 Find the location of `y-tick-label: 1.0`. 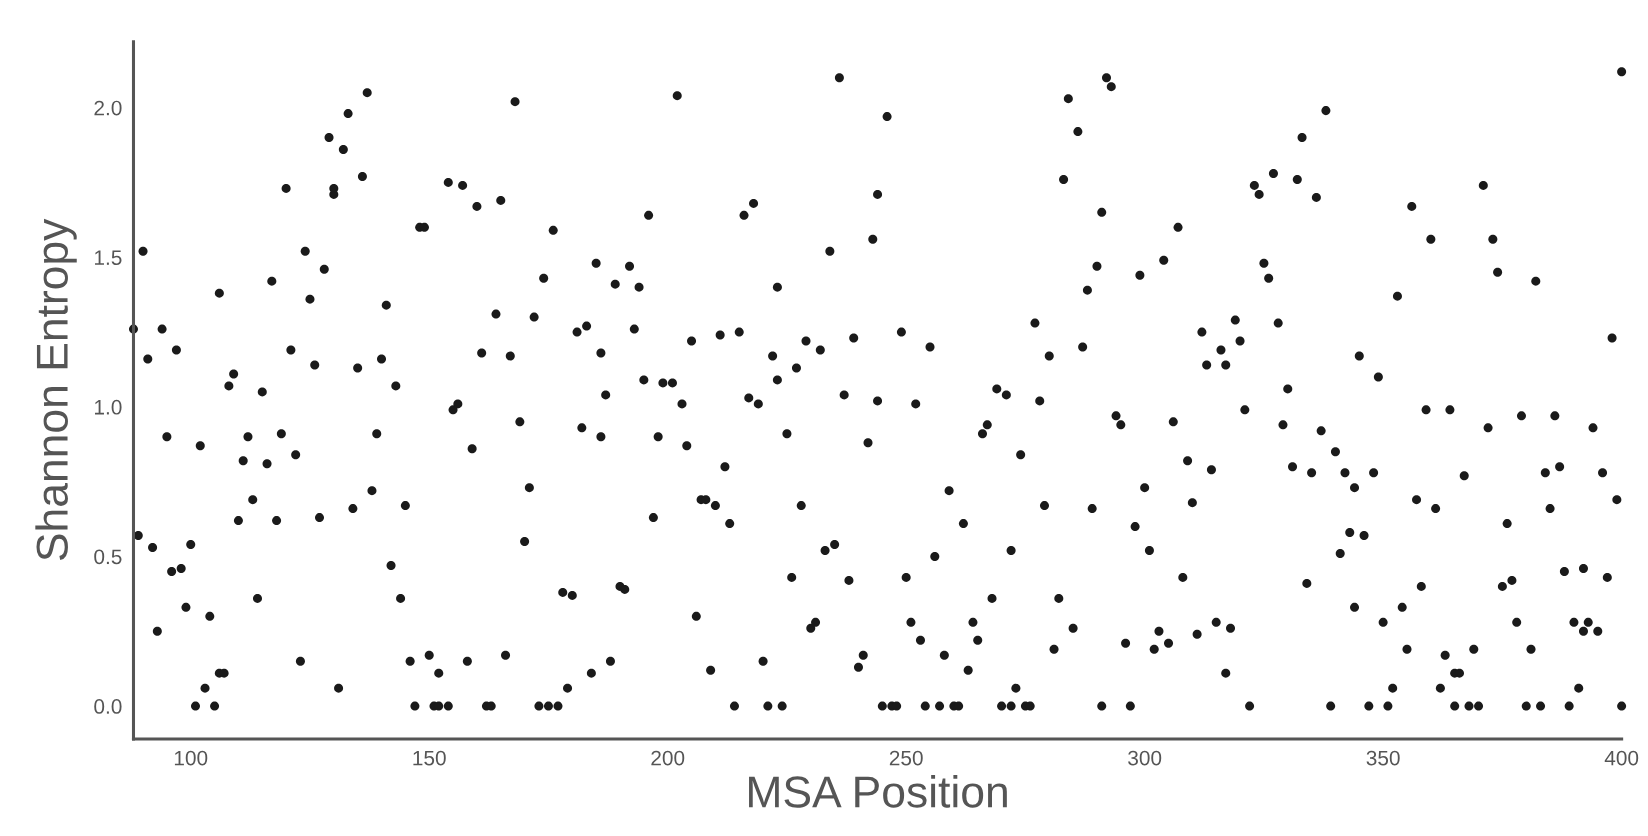

y-tick-label: 1.0 is located at coordinates (108, 407).